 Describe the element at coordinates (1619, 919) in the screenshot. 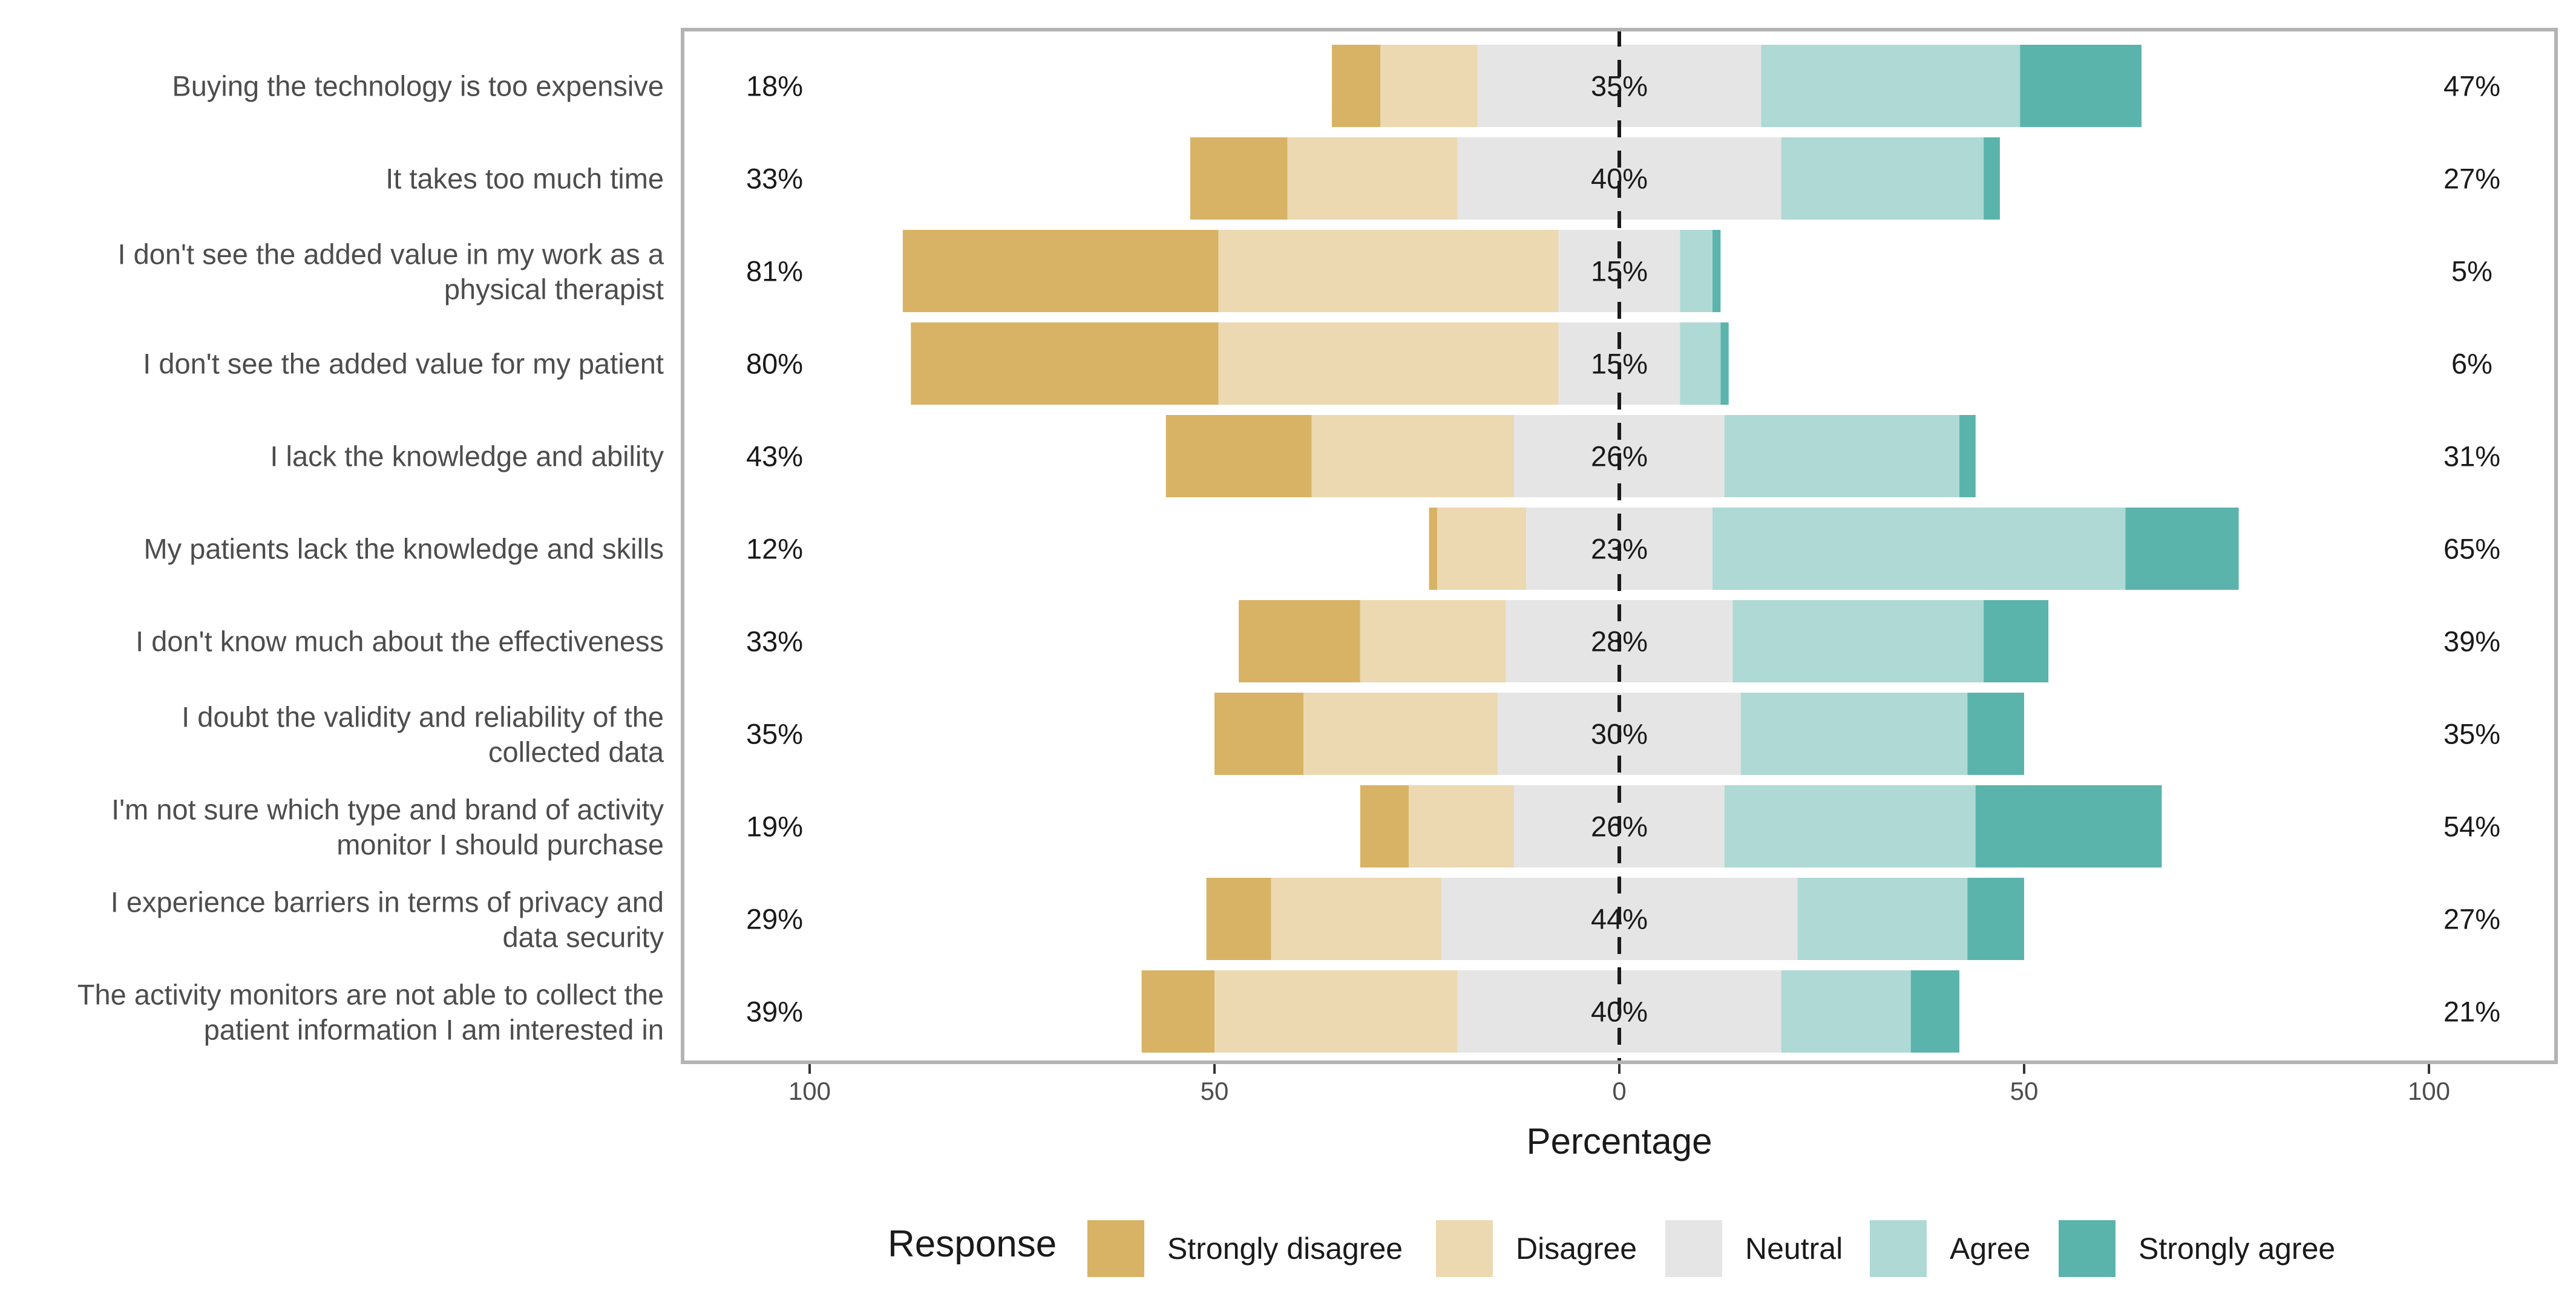

I see `neutral-percentage-label: 44%` at that location.